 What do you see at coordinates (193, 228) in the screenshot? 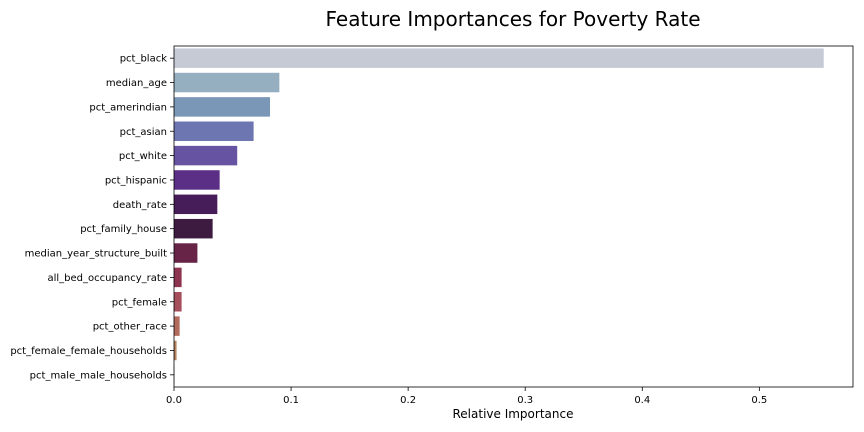
I see `bar-pct-family-house` at bounding box center [193, 228].